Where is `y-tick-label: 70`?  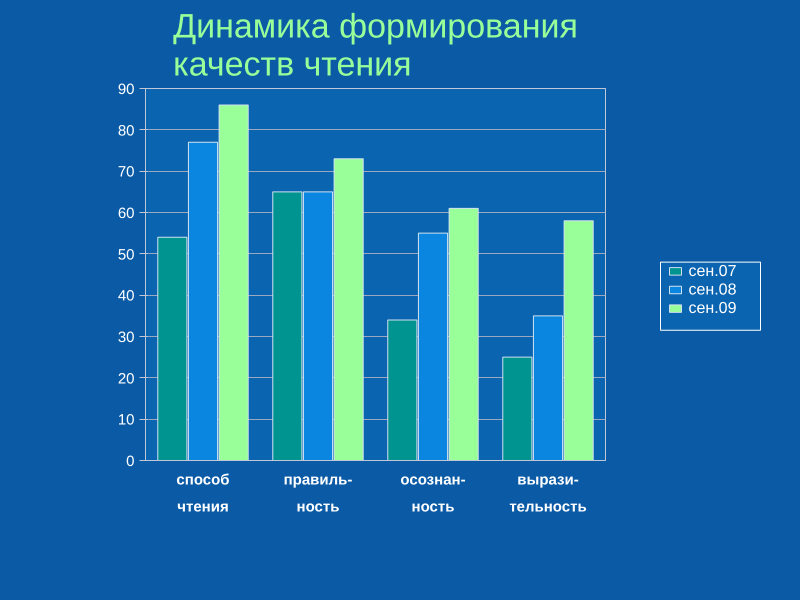
y-tick-label: 70 is located at coordinates (126, 172).